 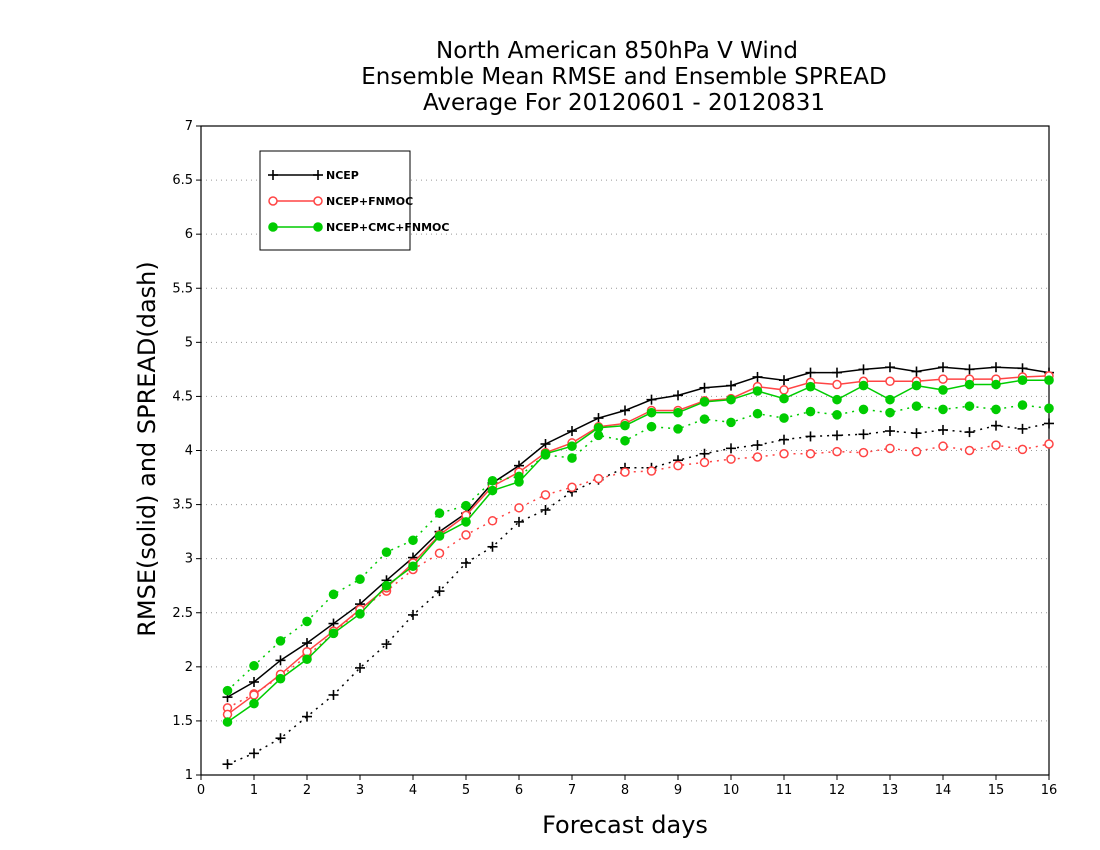 I want to click on title-line-3: Average For 20120601 - 20120831, so click(x=624, y=103).